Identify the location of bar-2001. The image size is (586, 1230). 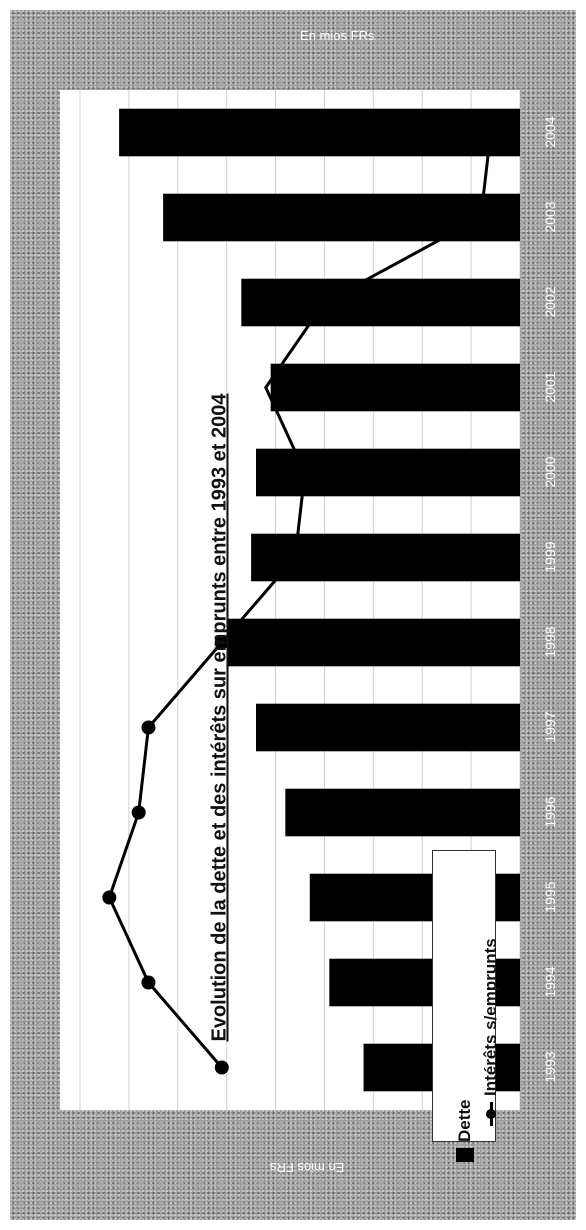
(395, 387).